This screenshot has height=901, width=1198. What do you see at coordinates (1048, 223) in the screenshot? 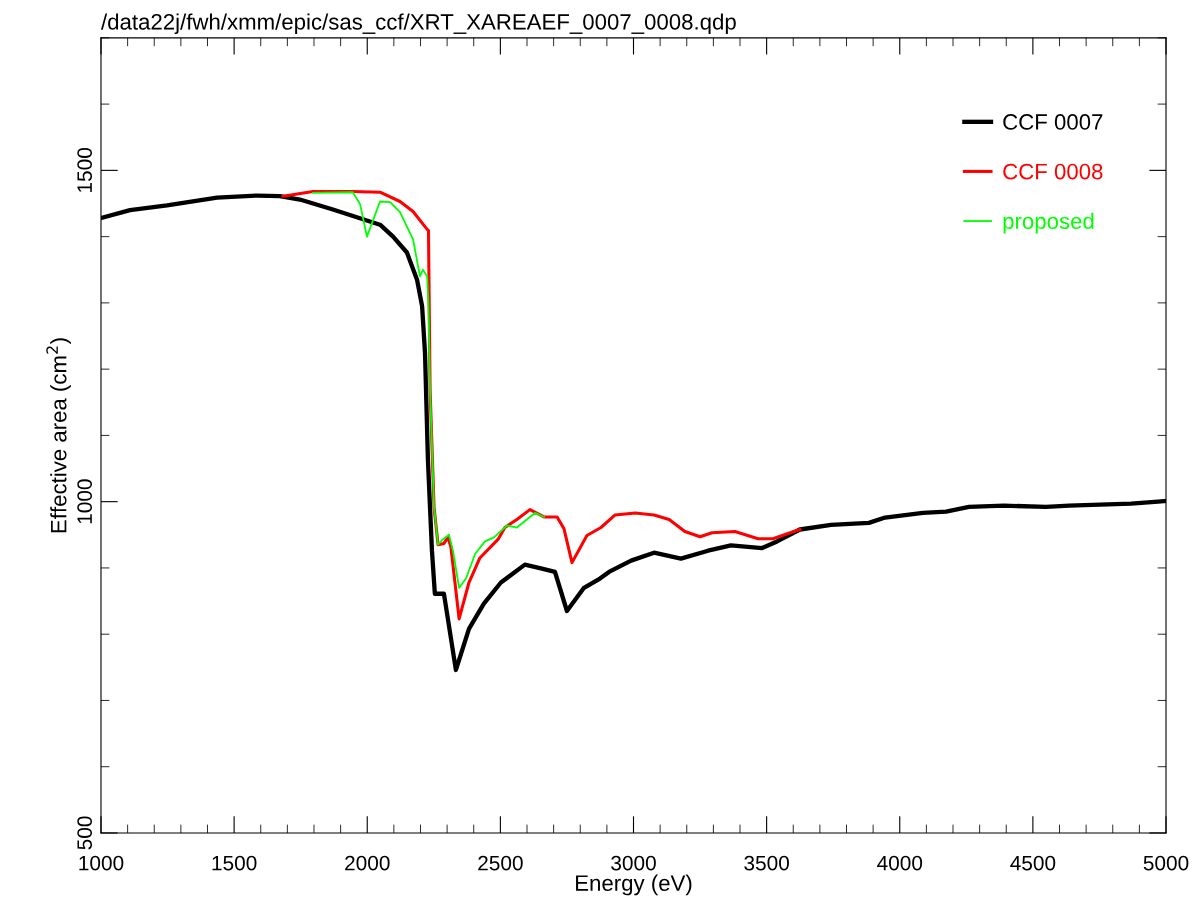
I see `legend-label: proposed` at bounding box center [1048, 223].